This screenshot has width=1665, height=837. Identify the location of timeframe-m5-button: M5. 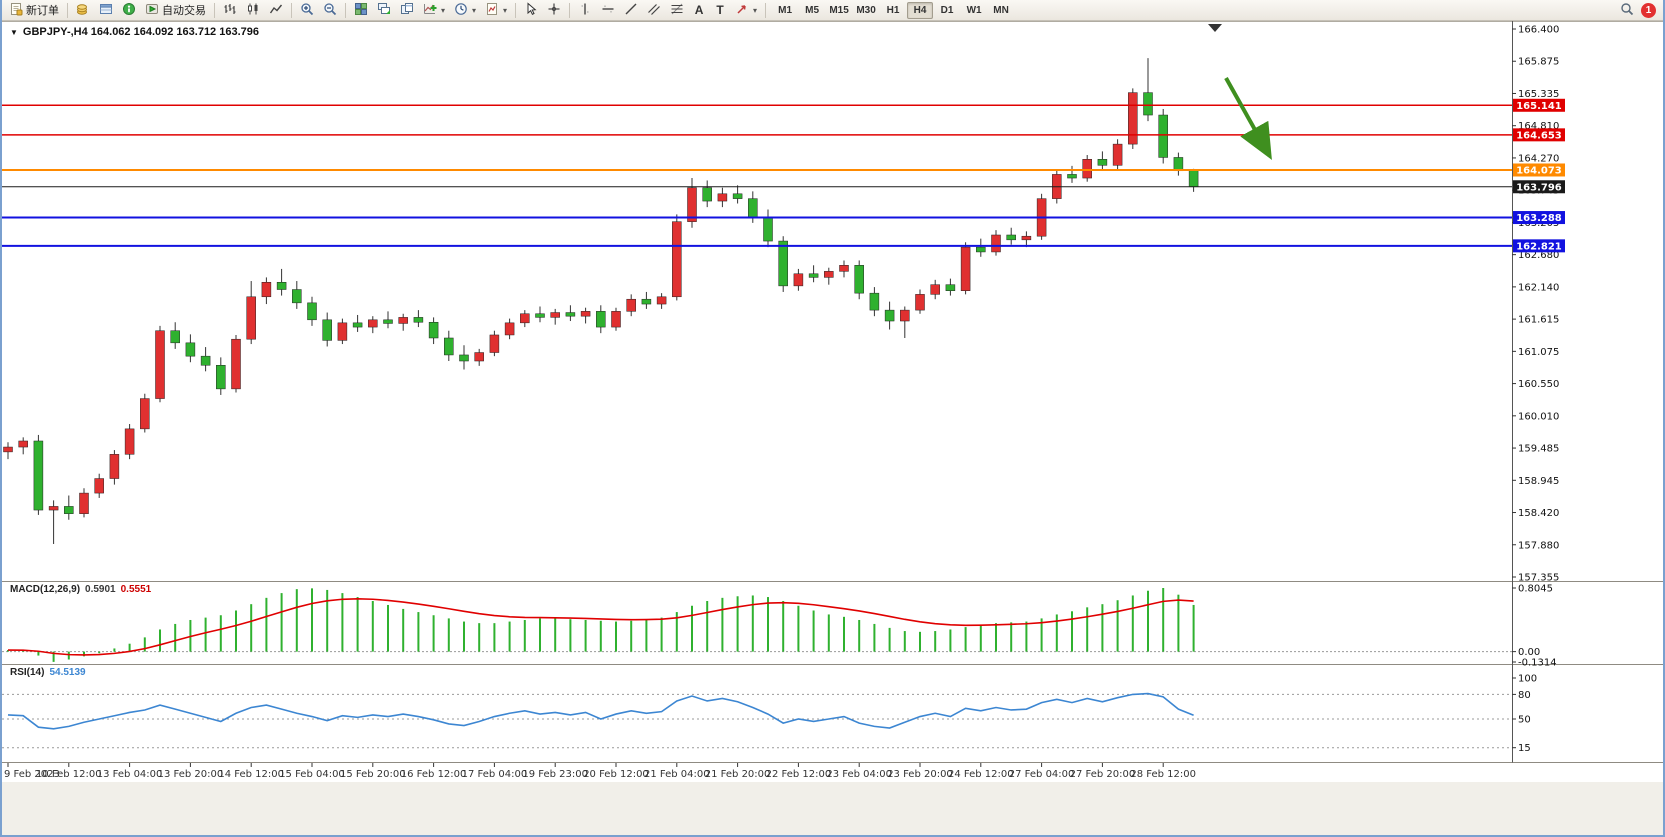
(812, 10).